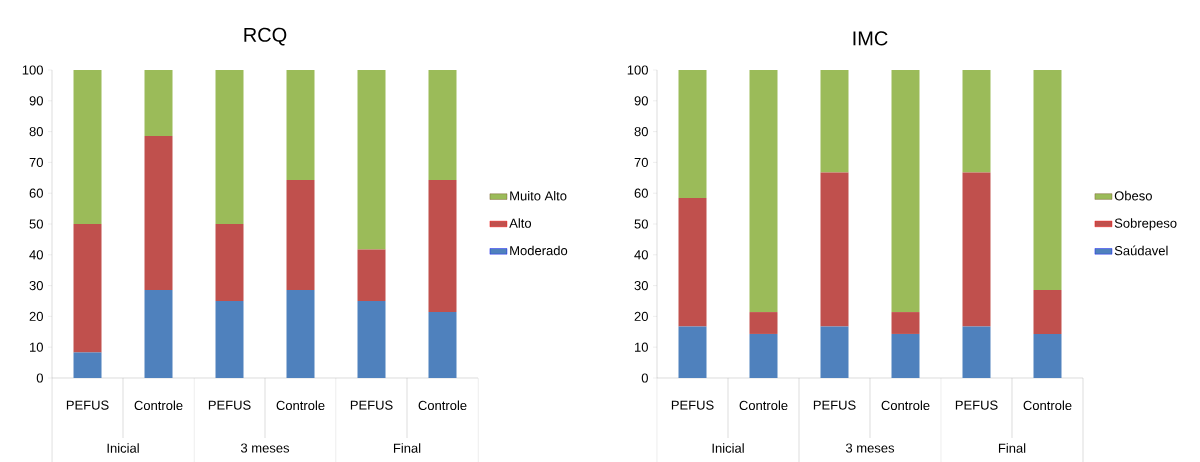 The image size is (1200, 462). What do you see at coordinates (538, 195) in the screenshot?
I see `legend-label: Muito Alto` at bounding box center [538, 195].